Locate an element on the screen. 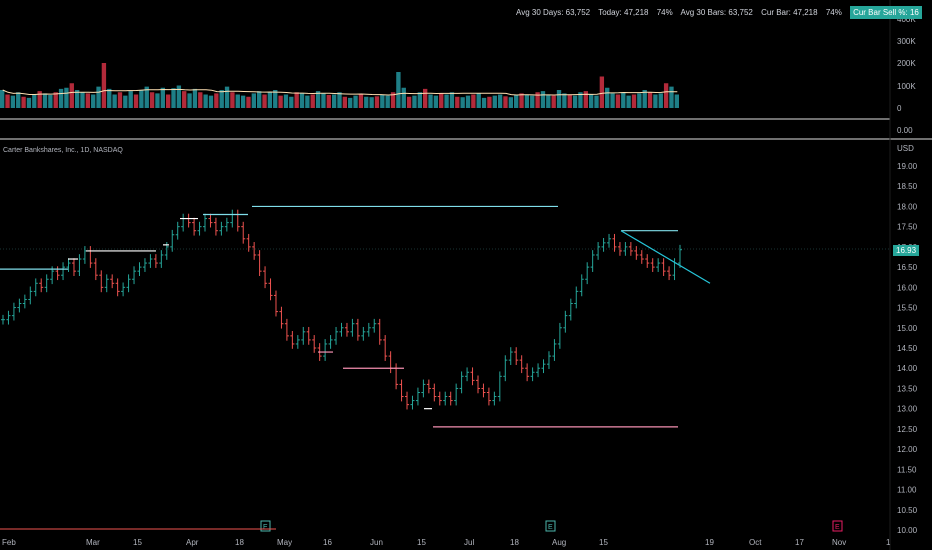  time-label: 19 is located at coordinates (709, 542).